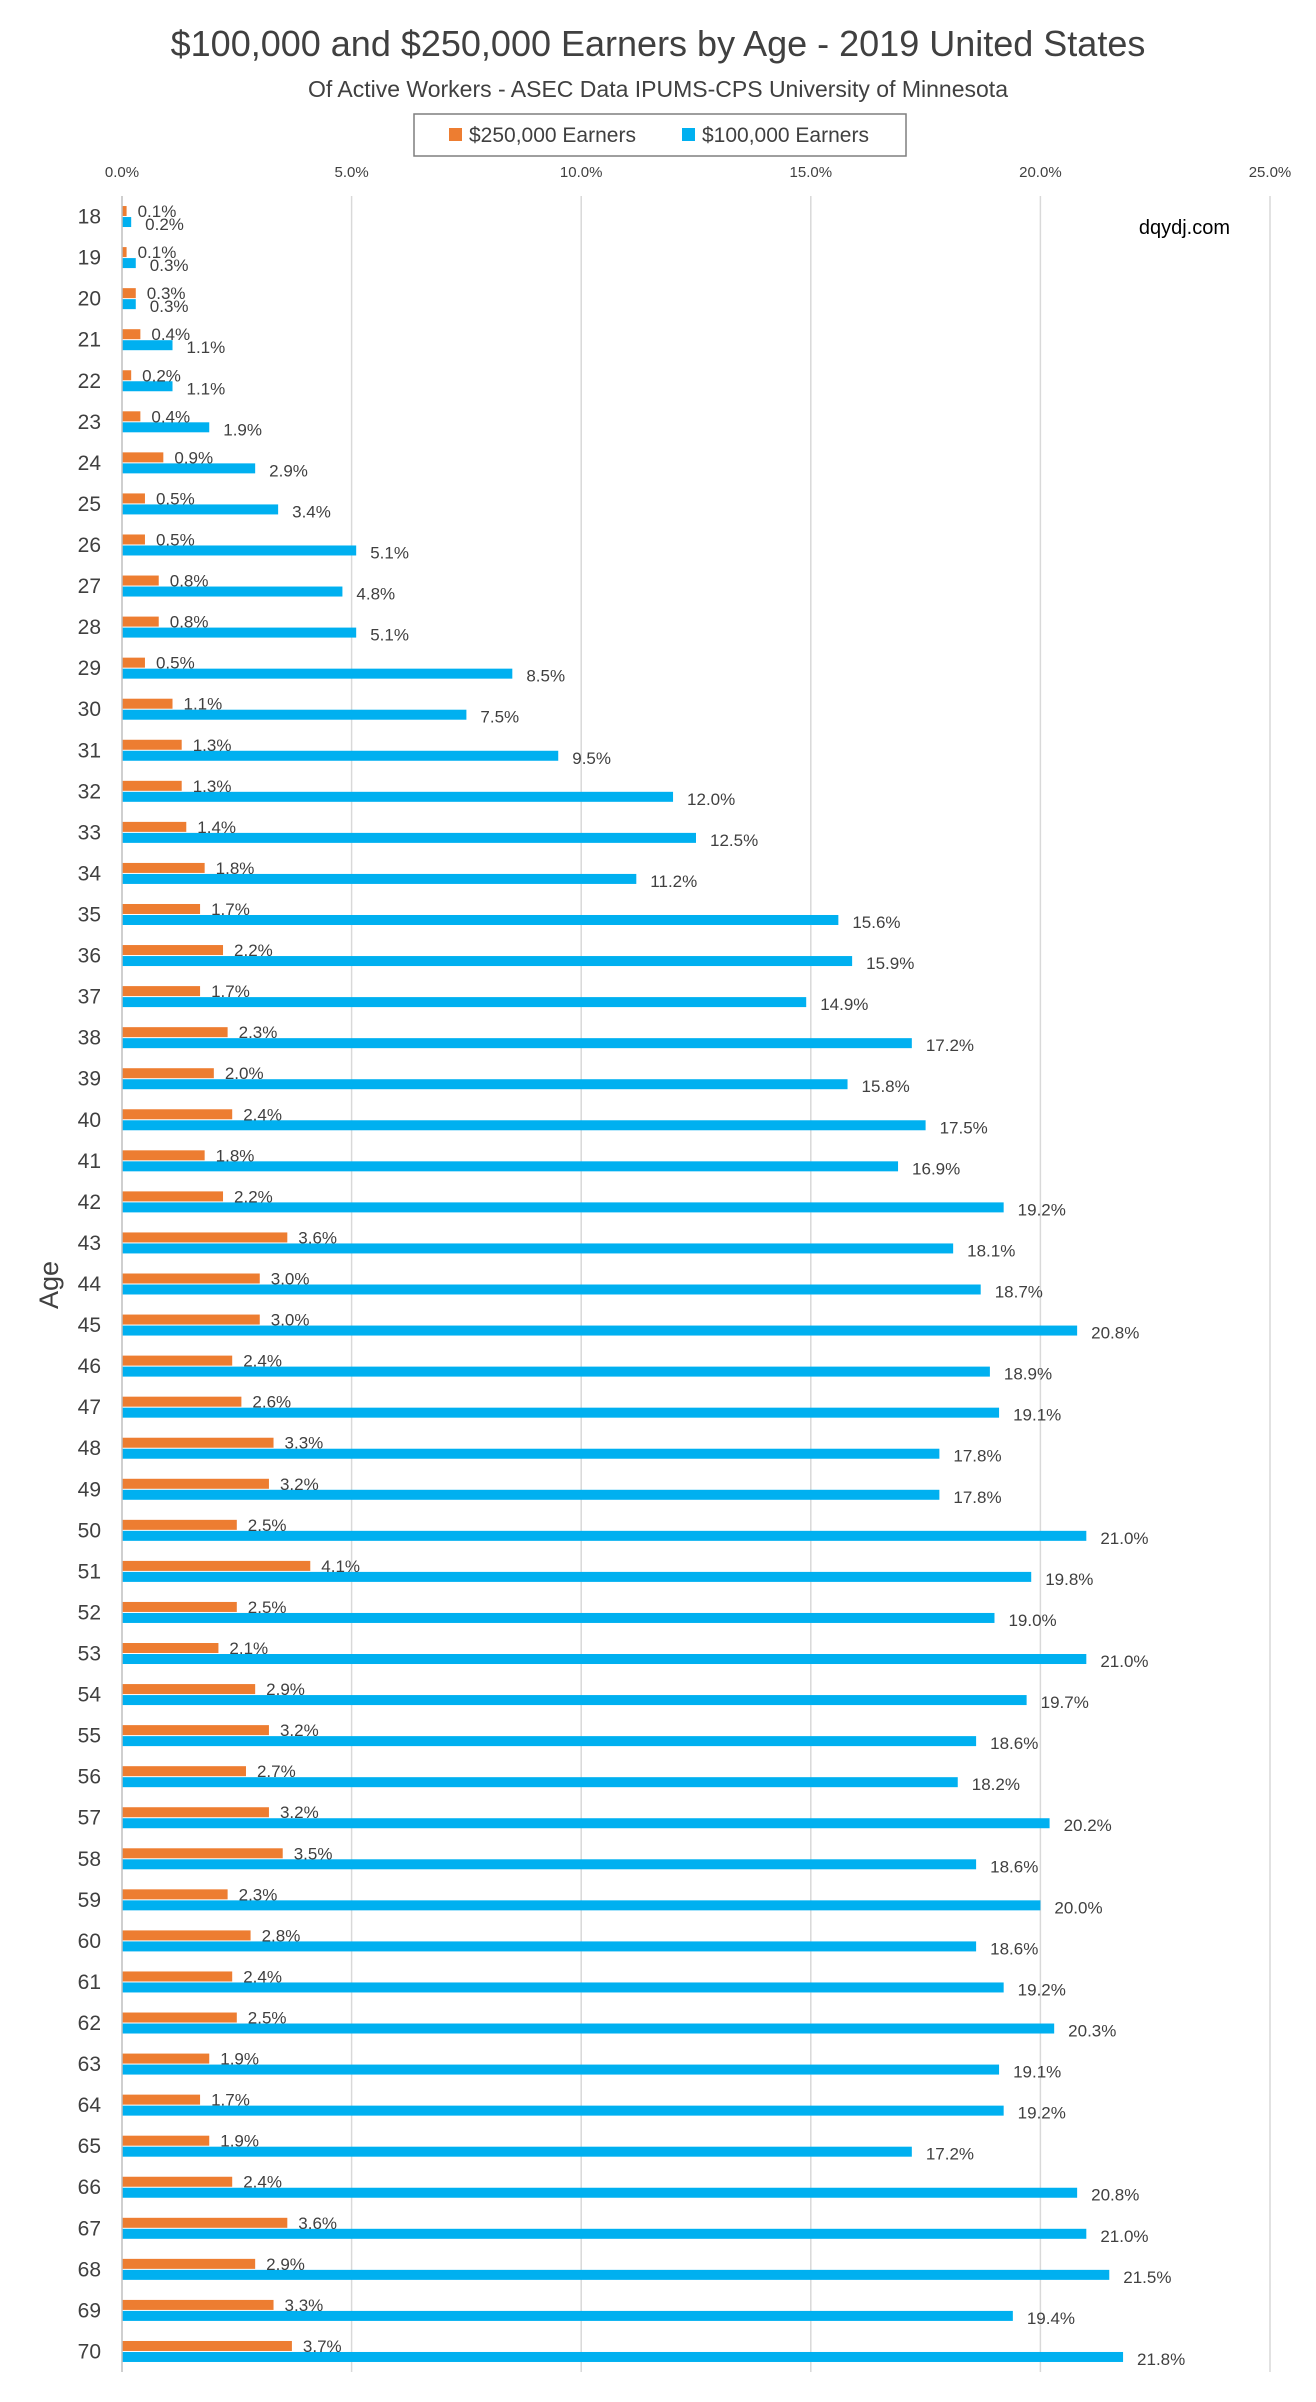 The image size is (1316, 2402). I want to click on category-label: 34, so click(90, 873).